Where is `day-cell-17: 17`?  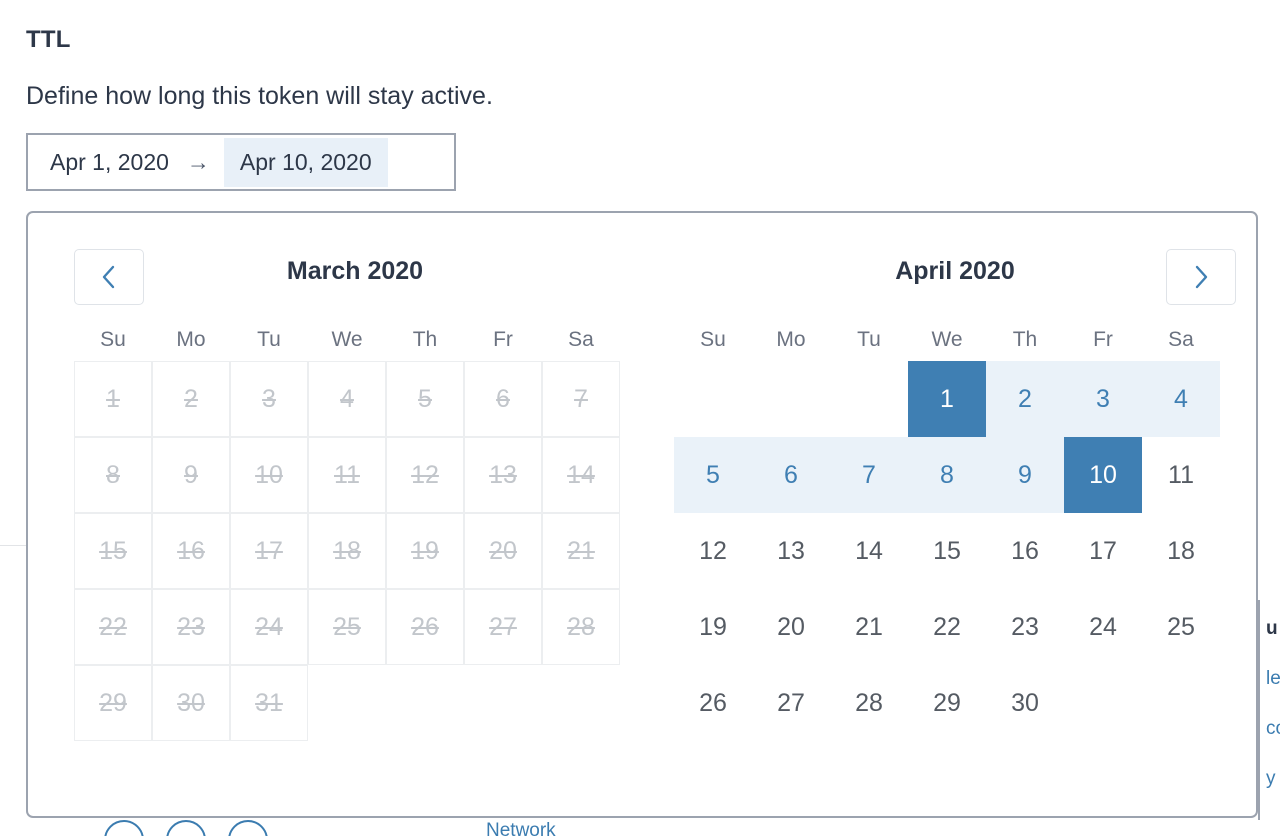 day-cell-17: 17 is located at coordinates (1103, 550).